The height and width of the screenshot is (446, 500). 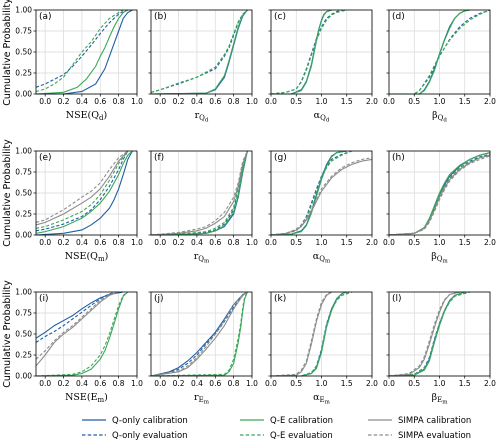 I want to click on x-axis-title: βQm, so click(x=439, y=258).